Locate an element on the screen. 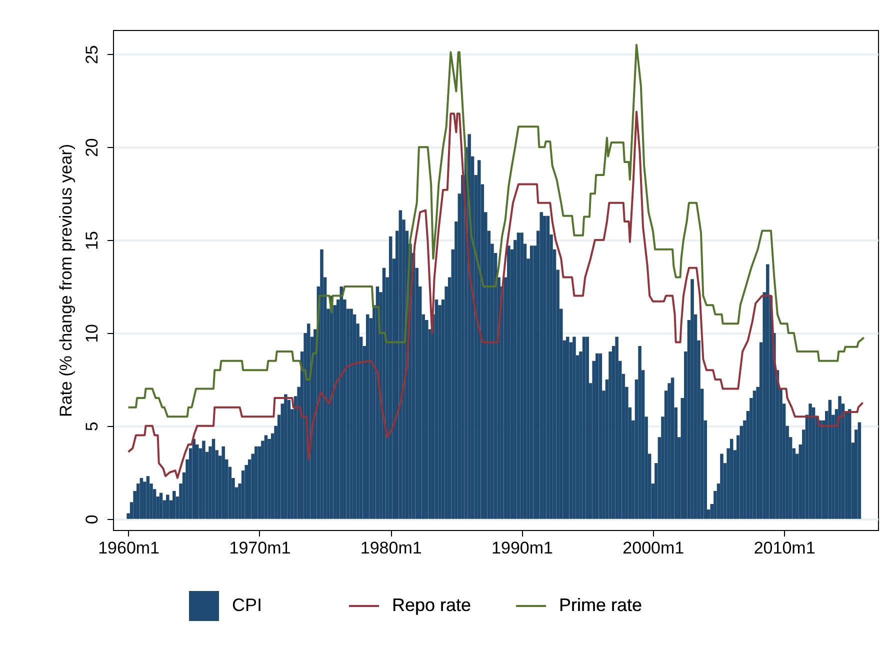  y-tick-label: 5 is located at coordinates (92, 427).